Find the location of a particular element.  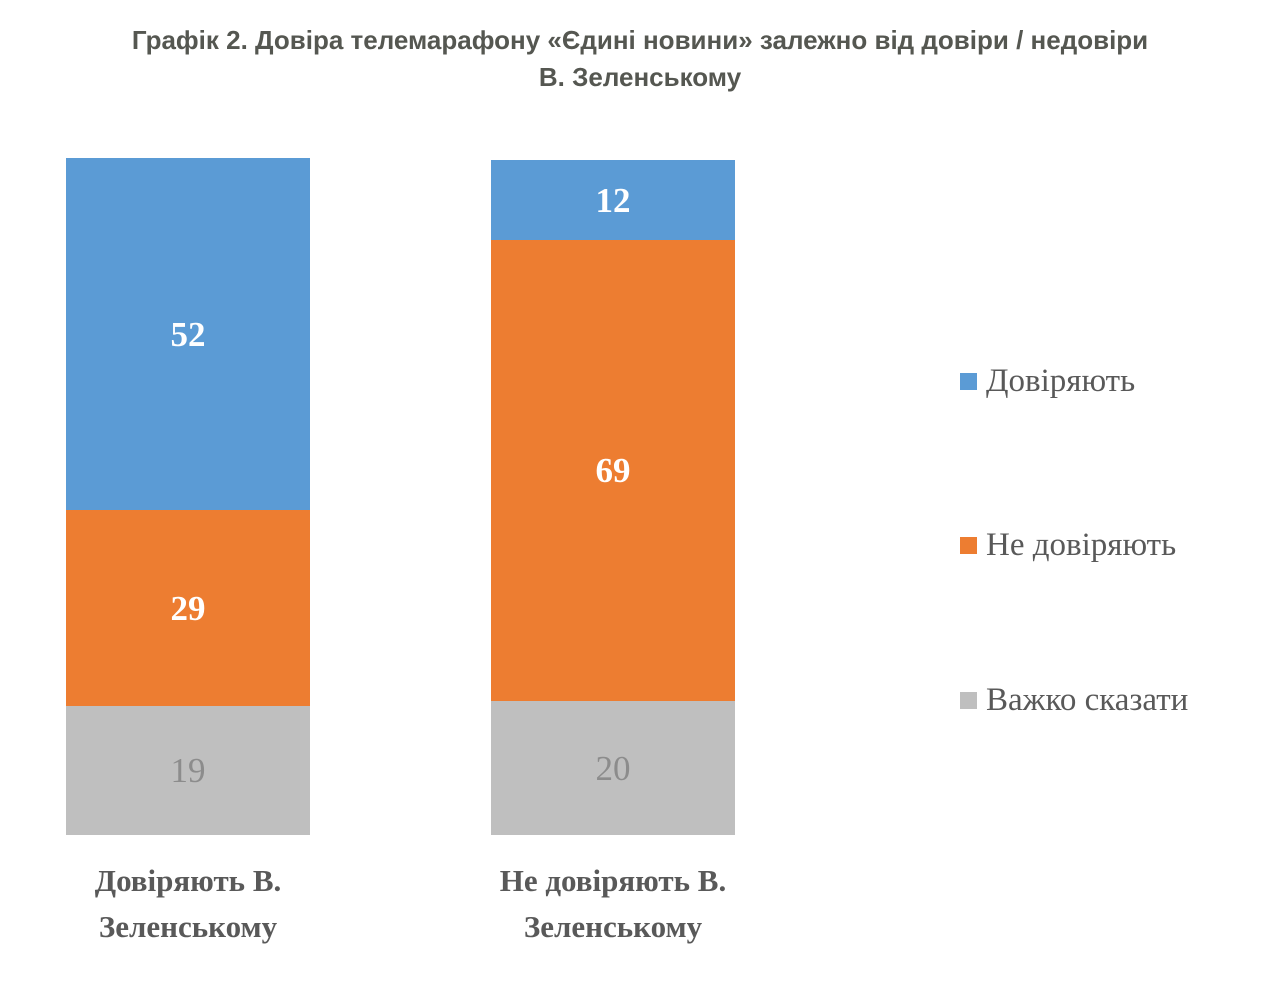

legend-item: Важко сказати is located at coordinates (1074, 700).